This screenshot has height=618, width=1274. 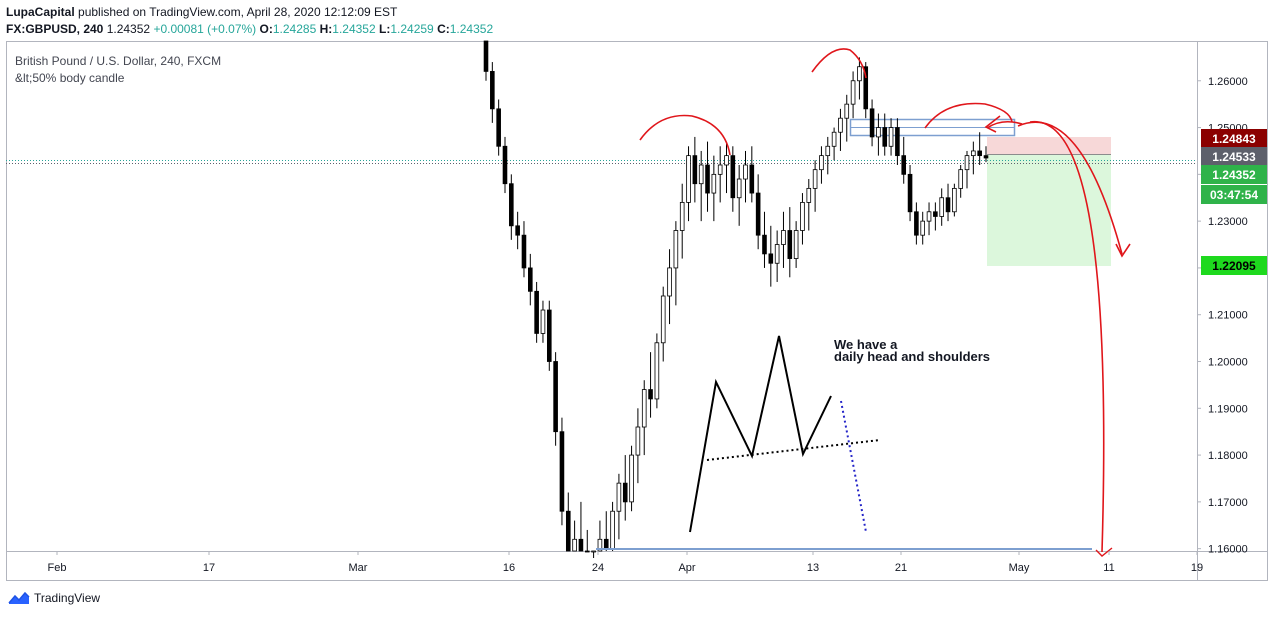 I want to click on open-label: O:, so click(x=266, y=29).